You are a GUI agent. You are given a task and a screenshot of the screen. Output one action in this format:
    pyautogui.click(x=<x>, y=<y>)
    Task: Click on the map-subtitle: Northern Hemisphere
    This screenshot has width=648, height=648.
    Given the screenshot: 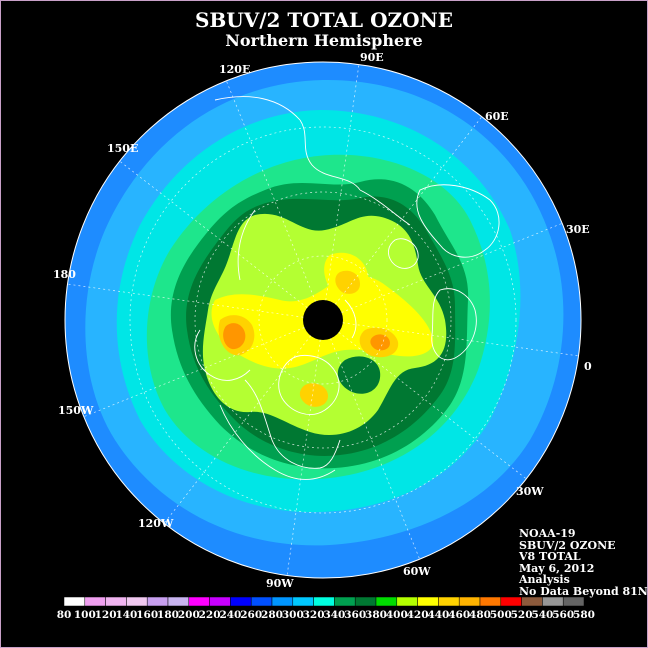 What is the action you would take?
    pyautogui.click(x=324, y=40)
    